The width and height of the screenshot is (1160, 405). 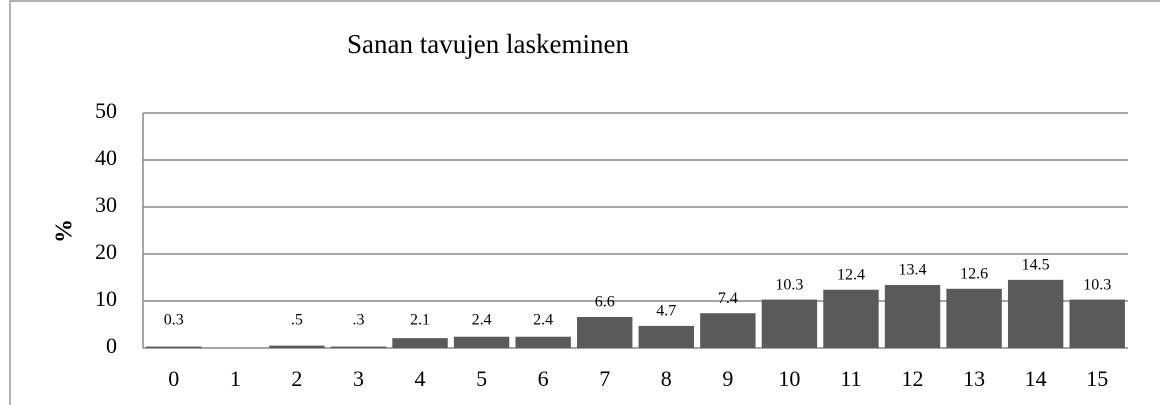 I want to click on data-label: 14.5, so click(x=1036, y=265).